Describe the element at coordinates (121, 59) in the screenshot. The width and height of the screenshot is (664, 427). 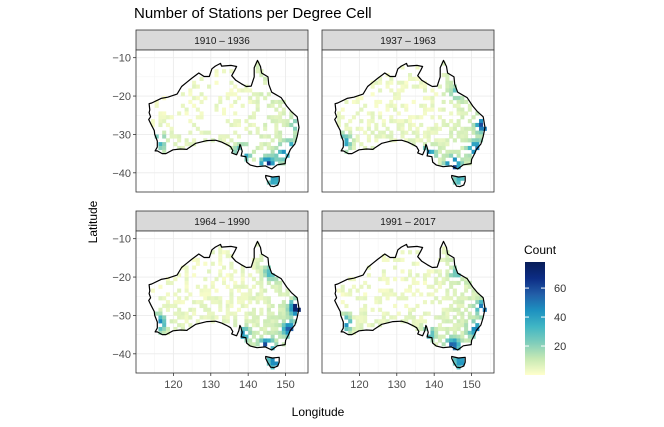
I see `y-tick-label: −10` at that location.